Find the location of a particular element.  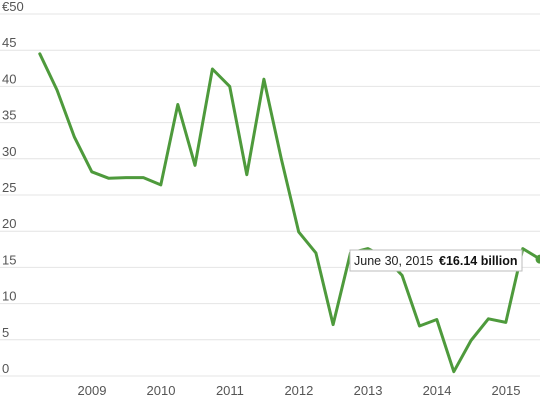

x-tick-label: 2015 is located at coordinates (506, 390).